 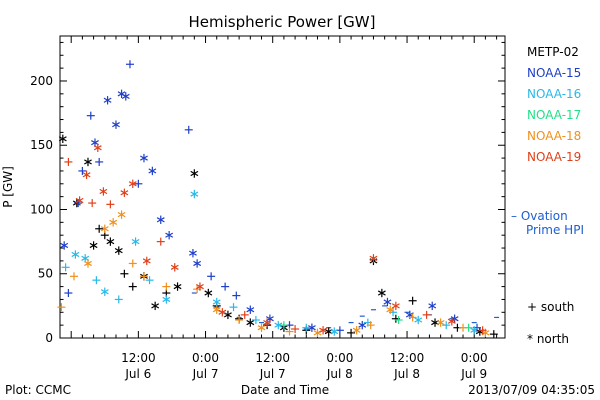 I want to click on y-tick-label: 0, so click(x=49, y=338).